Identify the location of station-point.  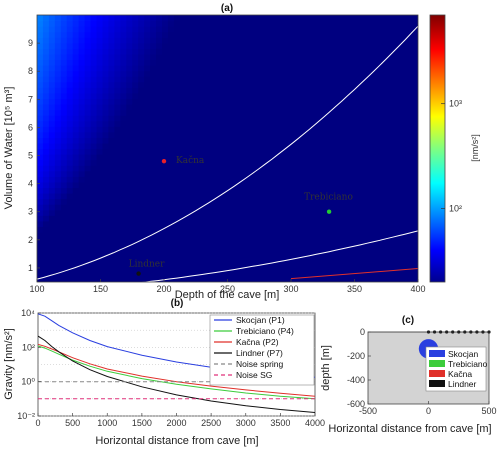
(459, 332).